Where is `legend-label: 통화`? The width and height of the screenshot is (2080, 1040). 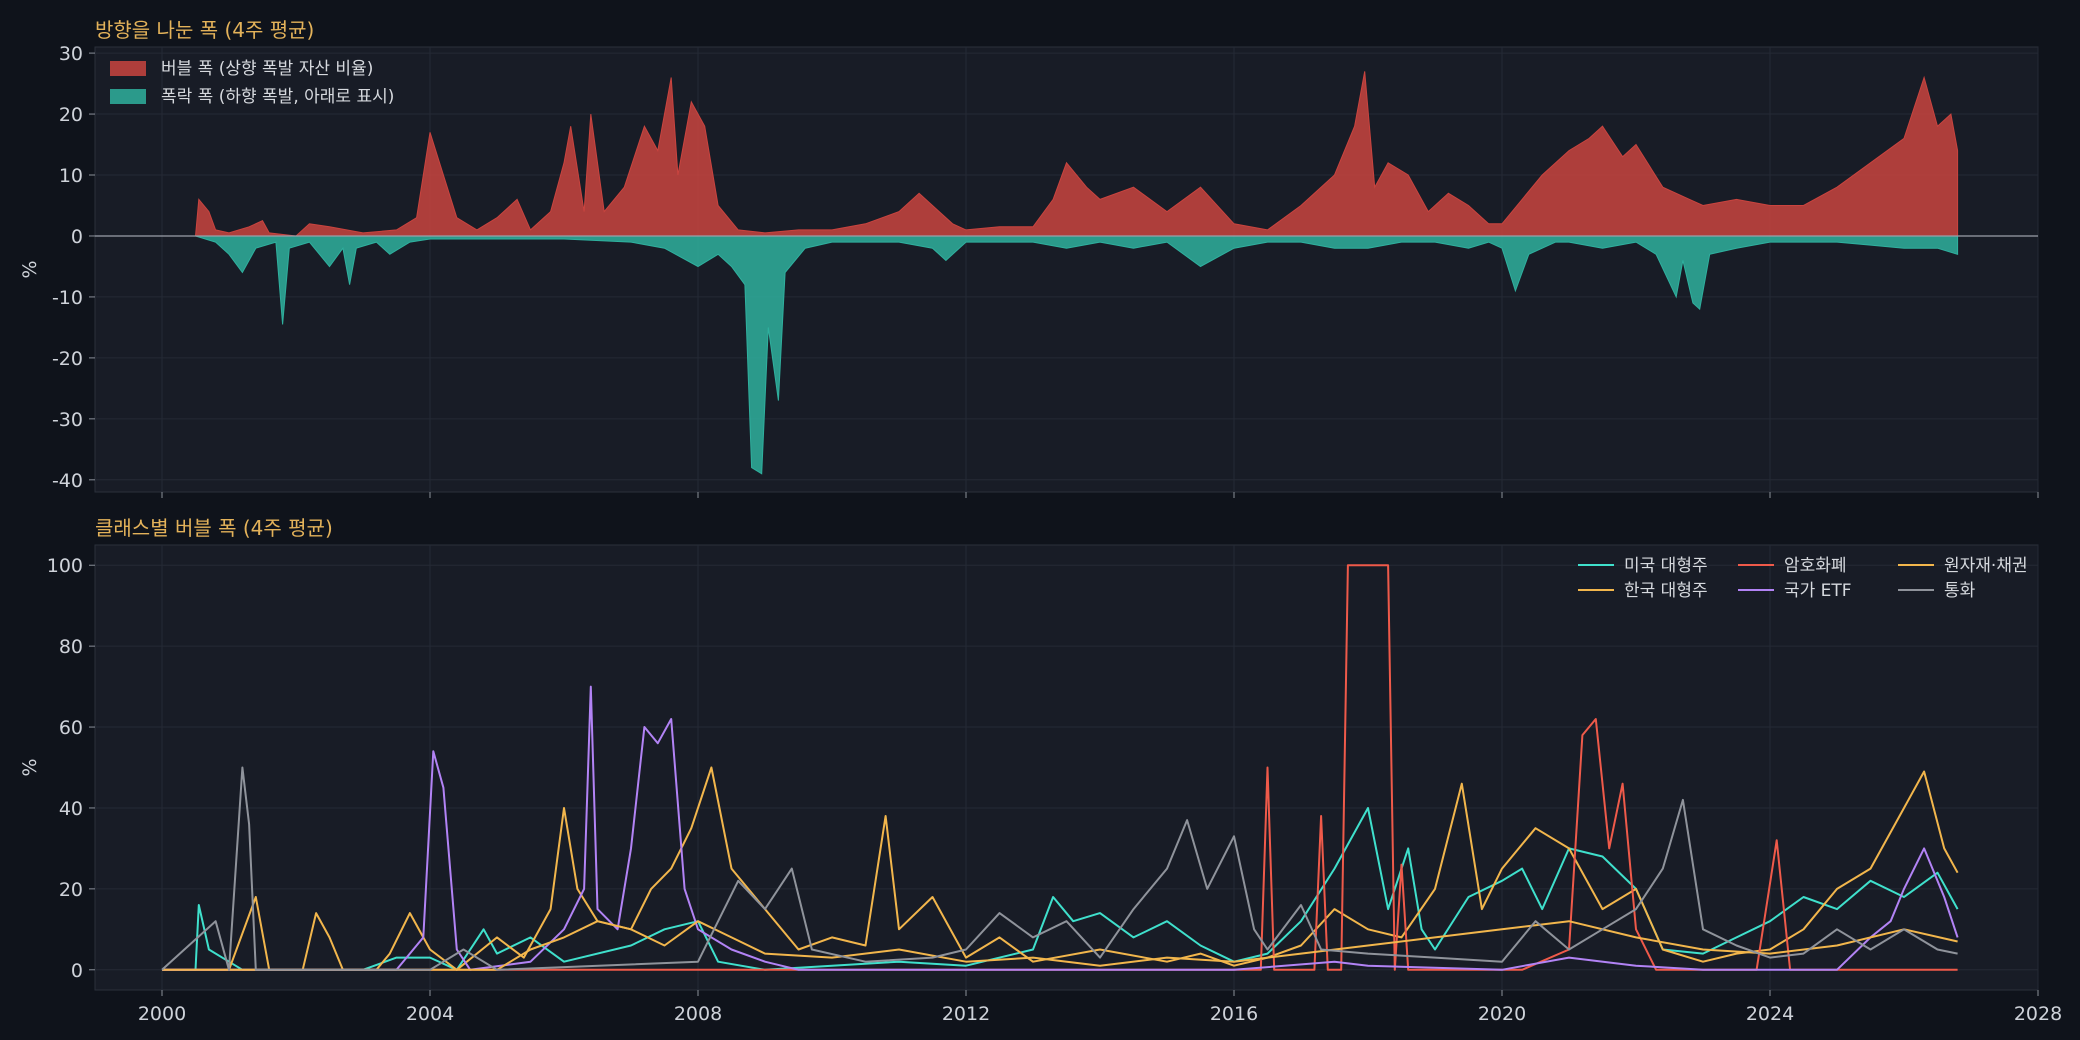
legend-label: 통화 is located at coordinates (1960, 591).